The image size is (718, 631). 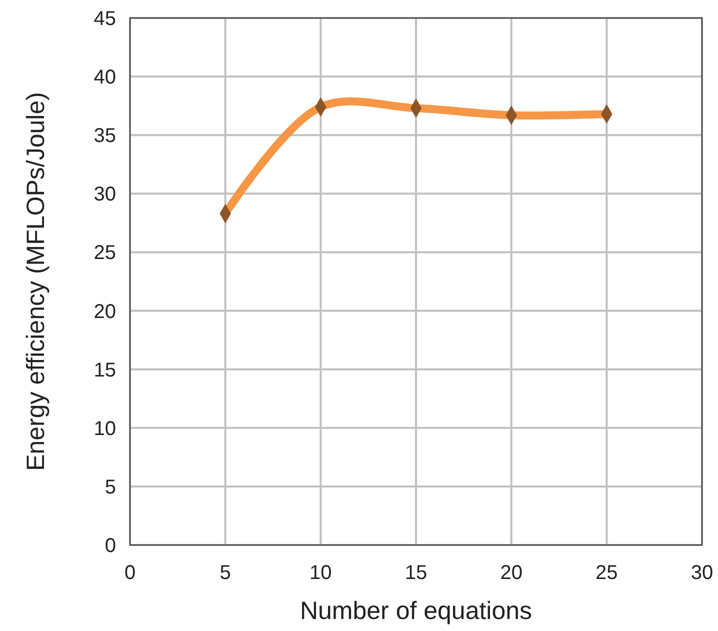 What do you see at coordinates (105, 77) in the screenshot?
I see `y-tick-label: 40` at bounding box center [105, 77].